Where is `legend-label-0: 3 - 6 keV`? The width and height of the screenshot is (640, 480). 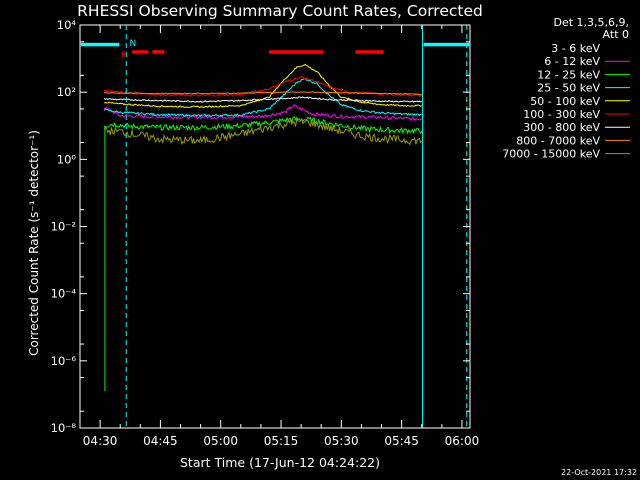
legend-label-0: 3 - 6 keV is located at coordinates (575, 48).